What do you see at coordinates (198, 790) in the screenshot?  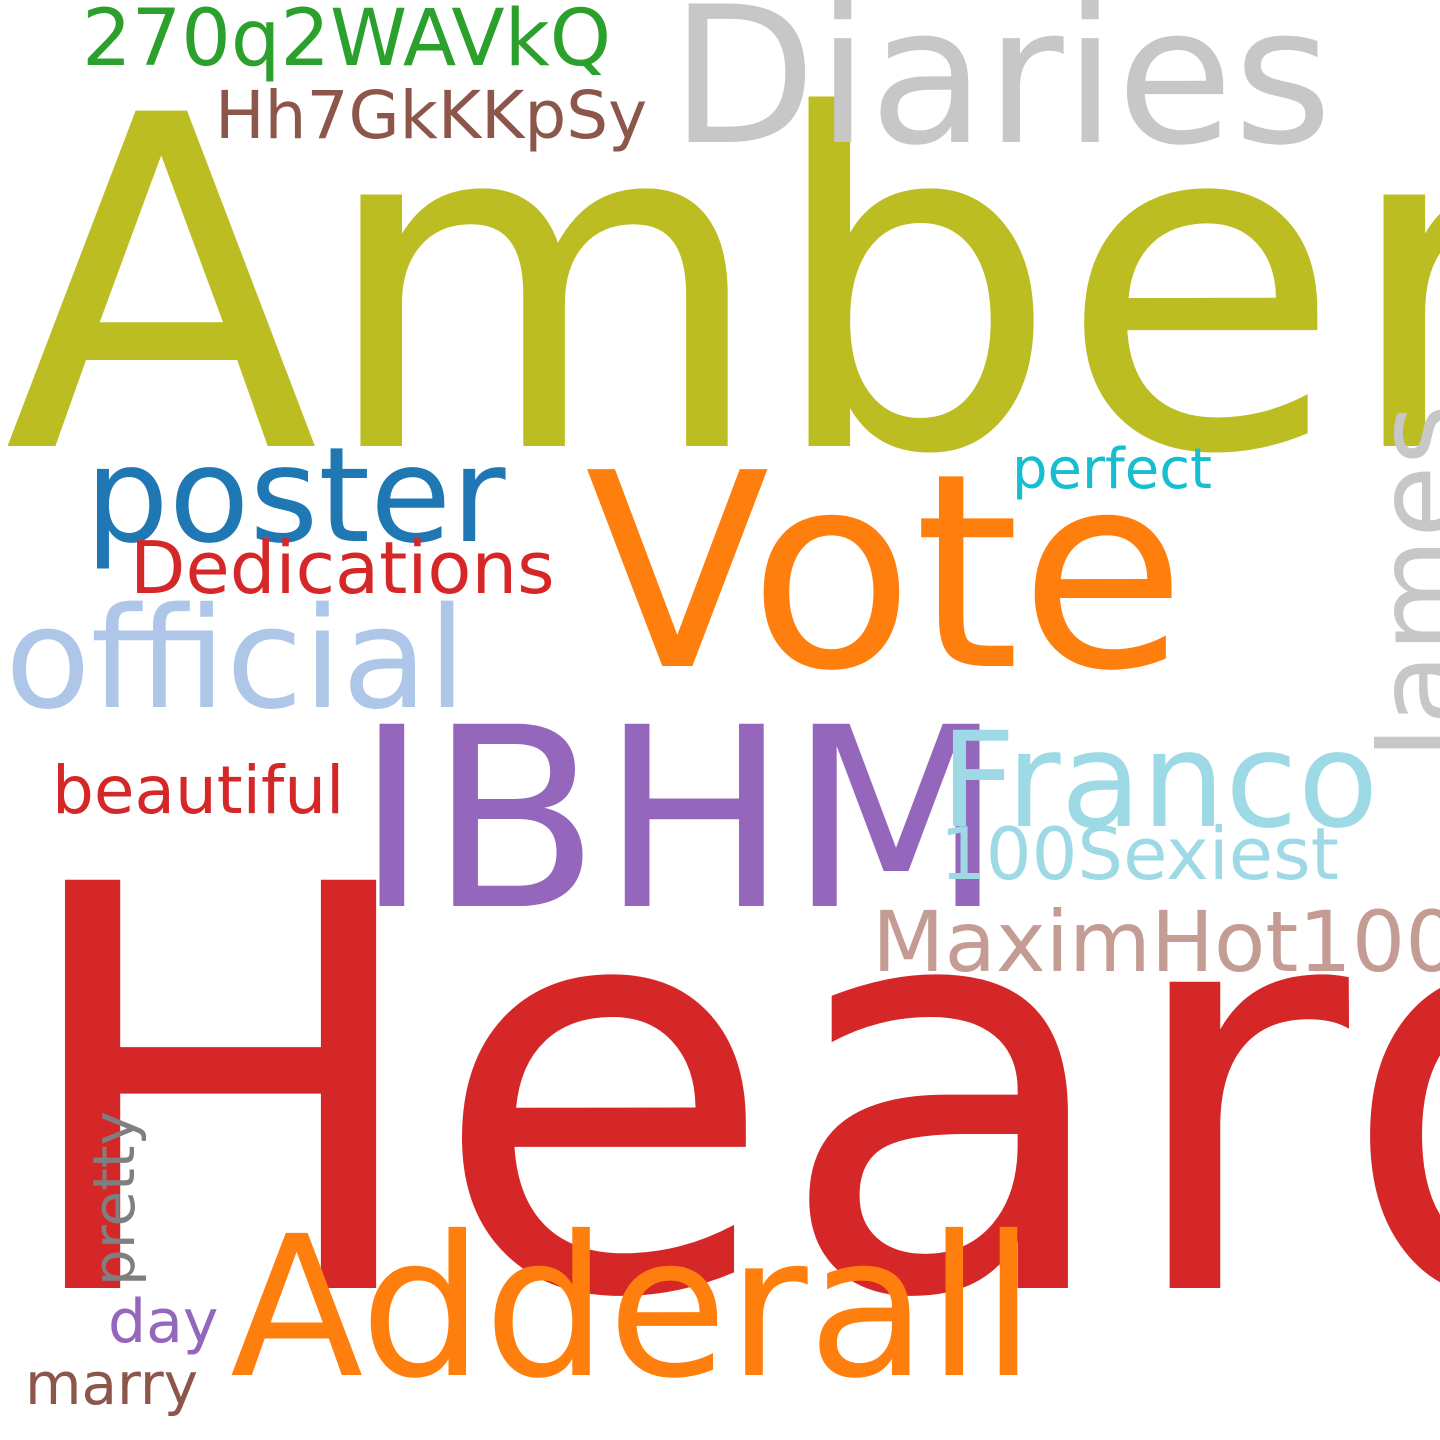 I see `word-beautiful: beautiful` at bounding box center [198, 790].